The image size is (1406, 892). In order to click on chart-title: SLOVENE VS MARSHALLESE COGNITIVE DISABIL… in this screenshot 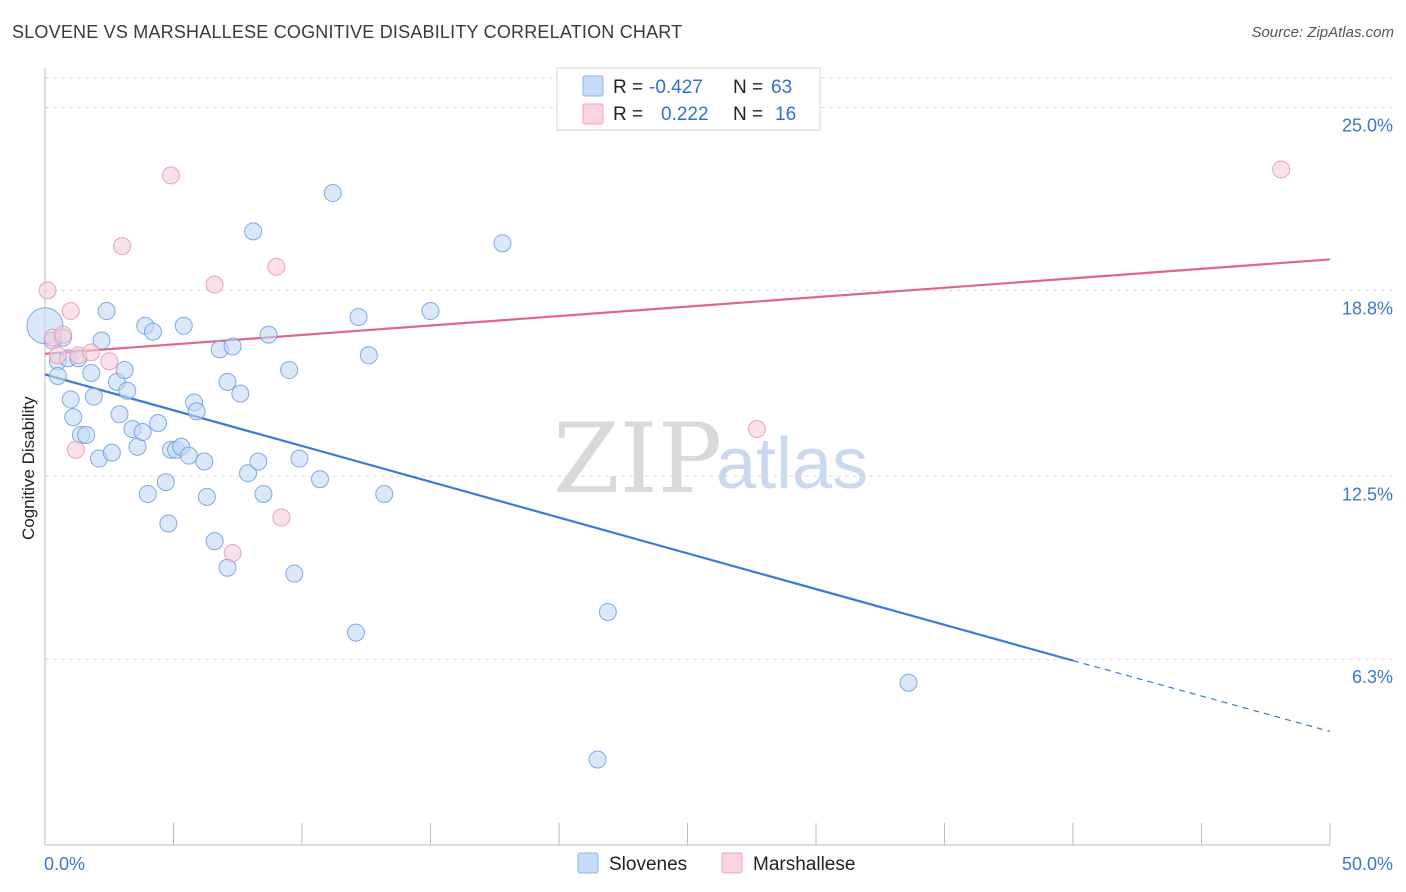, I will do `click(347, 32)`.